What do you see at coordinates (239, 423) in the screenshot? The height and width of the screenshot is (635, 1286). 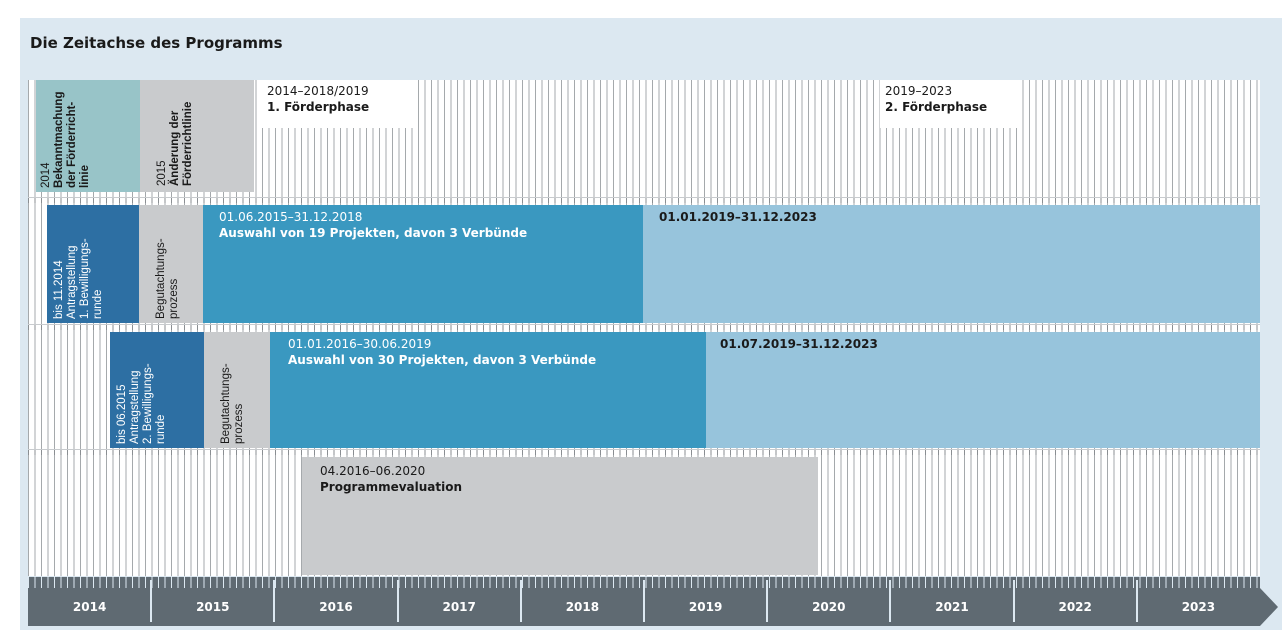 I see `round2-begutachtung-line: prozess` at bounding box center [239, 423].